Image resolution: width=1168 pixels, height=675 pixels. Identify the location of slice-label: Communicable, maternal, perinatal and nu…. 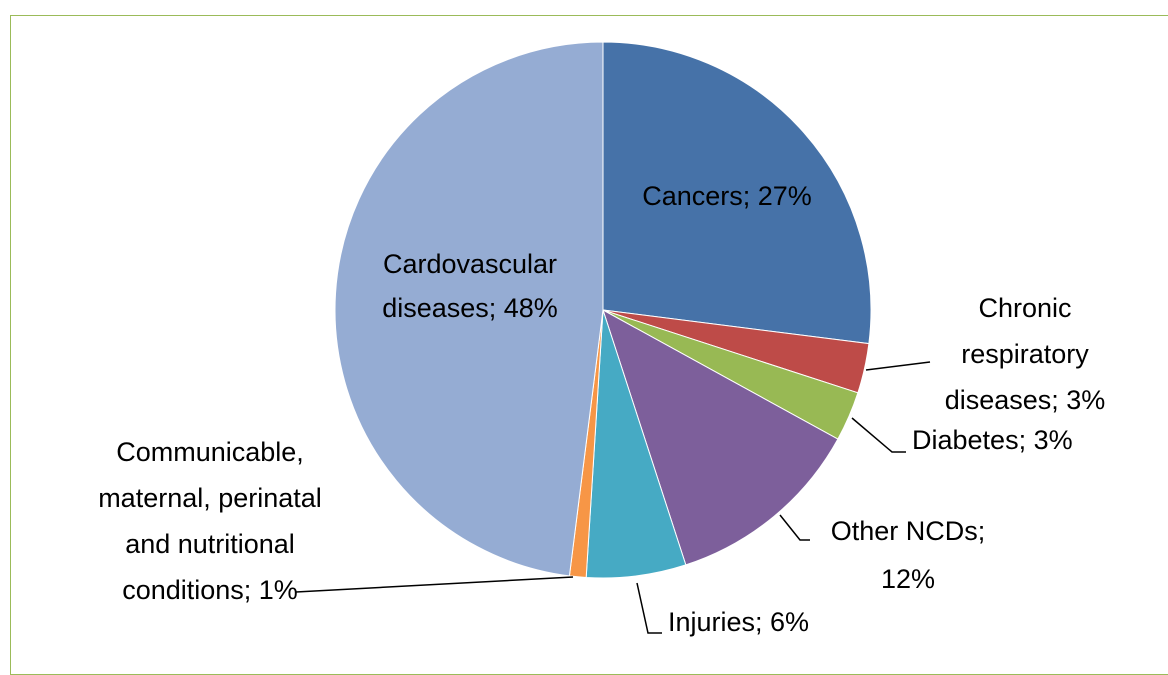
(210, 521).